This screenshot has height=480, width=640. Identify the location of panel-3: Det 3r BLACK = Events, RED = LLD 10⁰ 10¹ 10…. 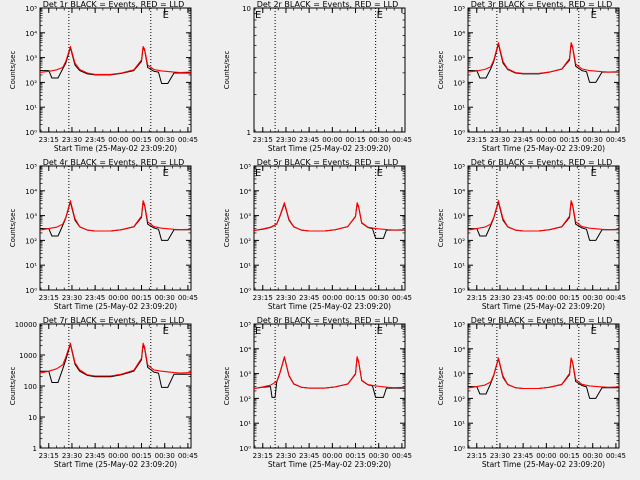
(531, 76).